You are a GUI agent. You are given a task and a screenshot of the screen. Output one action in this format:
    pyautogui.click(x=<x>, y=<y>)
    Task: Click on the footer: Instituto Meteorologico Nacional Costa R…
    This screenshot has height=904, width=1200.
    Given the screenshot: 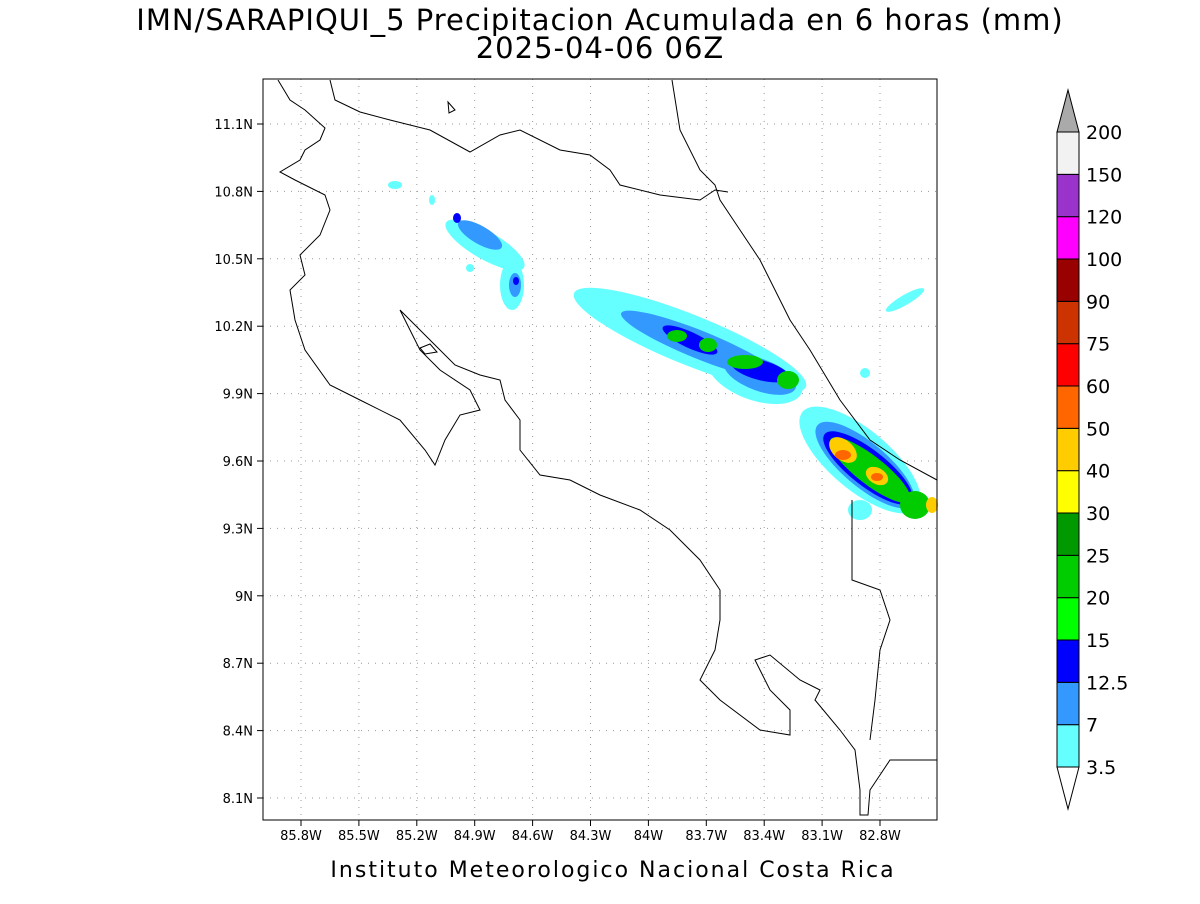 What is the action you would take?
    pyautogui.click(x=612, y=870)
    